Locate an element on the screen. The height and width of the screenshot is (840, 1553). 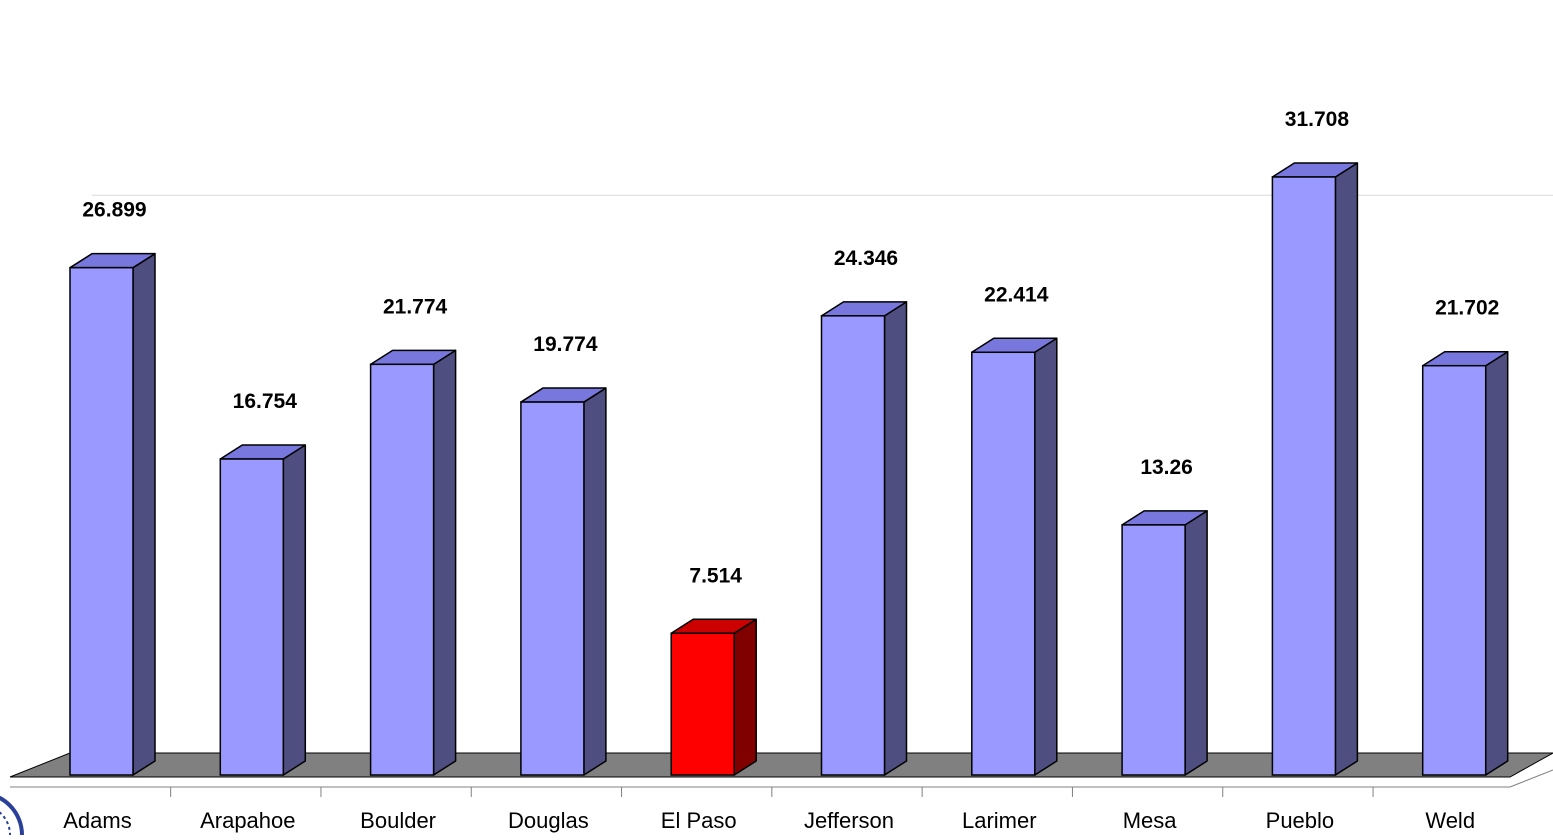
bar-larimer is located at coordinates (1014, 556).